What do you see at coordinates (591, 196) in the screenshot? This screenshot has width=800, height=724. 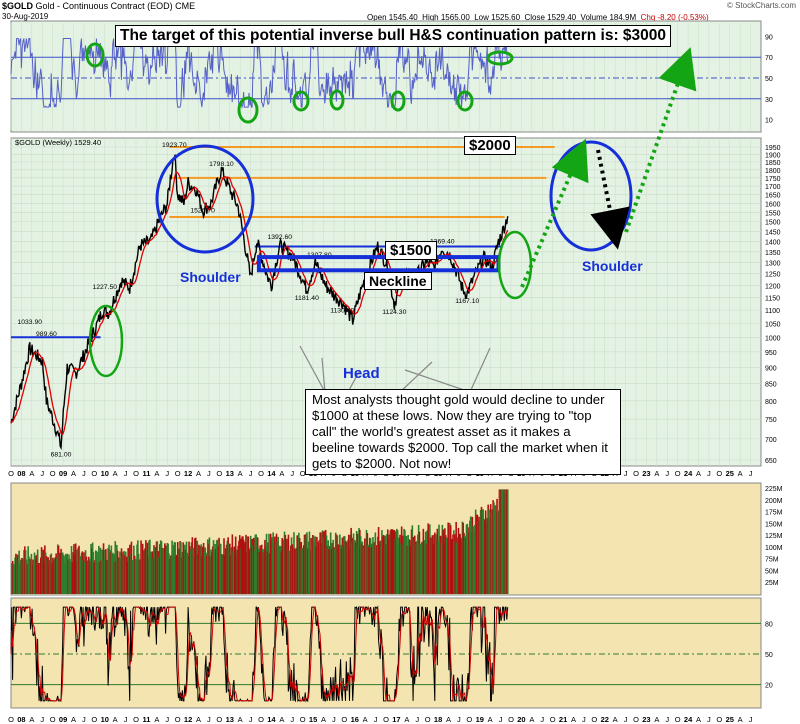 I see `right-shoulder-circle` at bounding box center [591, 196].